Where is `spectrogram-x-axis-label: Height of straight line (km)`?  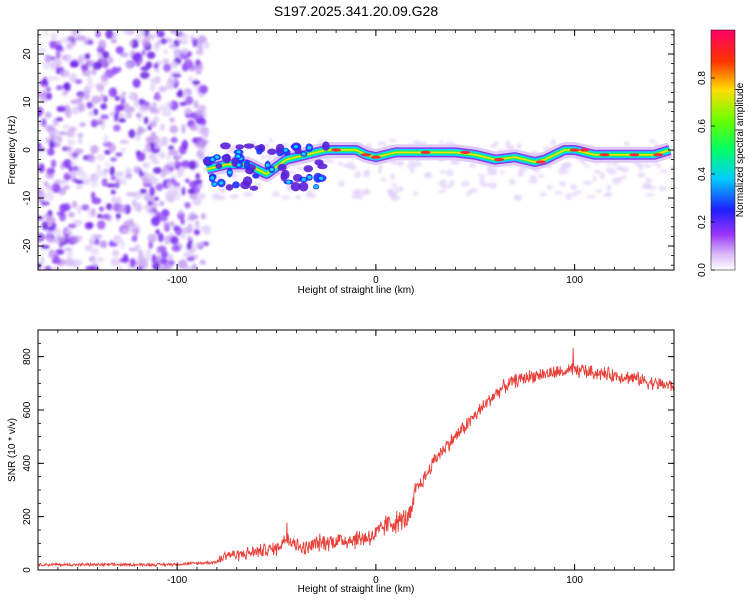
spectrogram-x-axis-label: Height of straight line (km) is located at coordinates (356, 290).